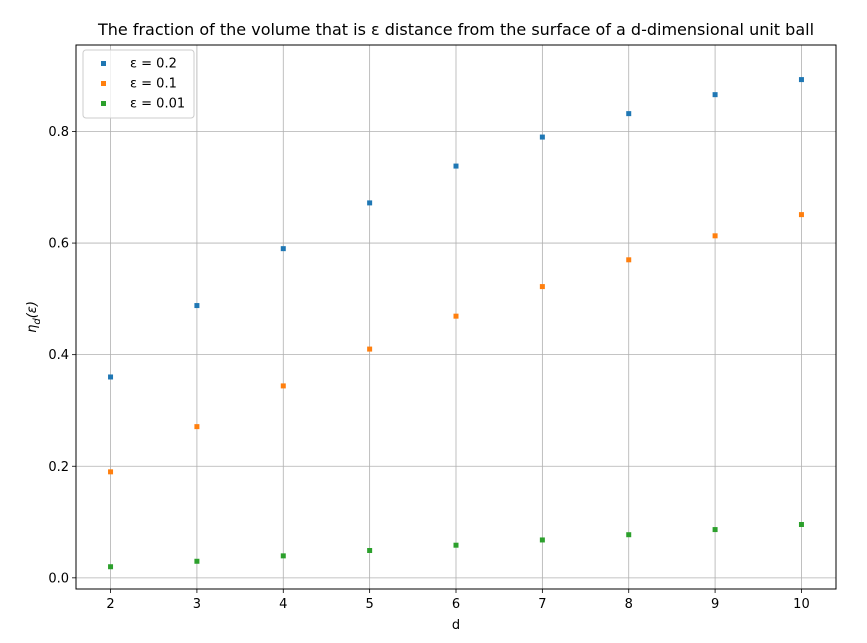 This screenshot has height=643, width=867. I want to click on legend-label: ε = 0.2, so click(153, 64).